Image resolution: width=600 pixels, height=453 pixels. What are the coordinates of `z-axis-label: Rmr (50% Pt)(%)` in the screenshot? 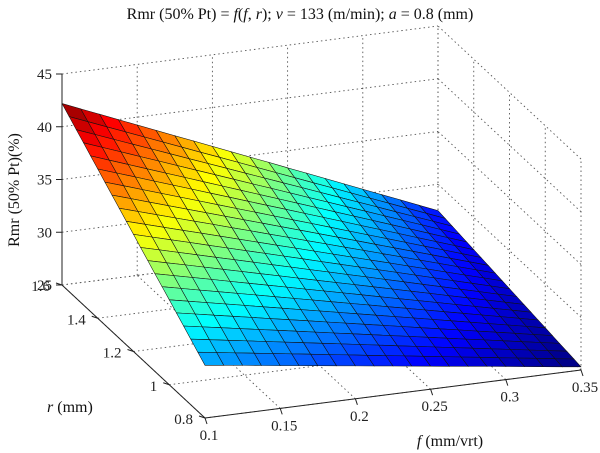 It's located at (14, 190).